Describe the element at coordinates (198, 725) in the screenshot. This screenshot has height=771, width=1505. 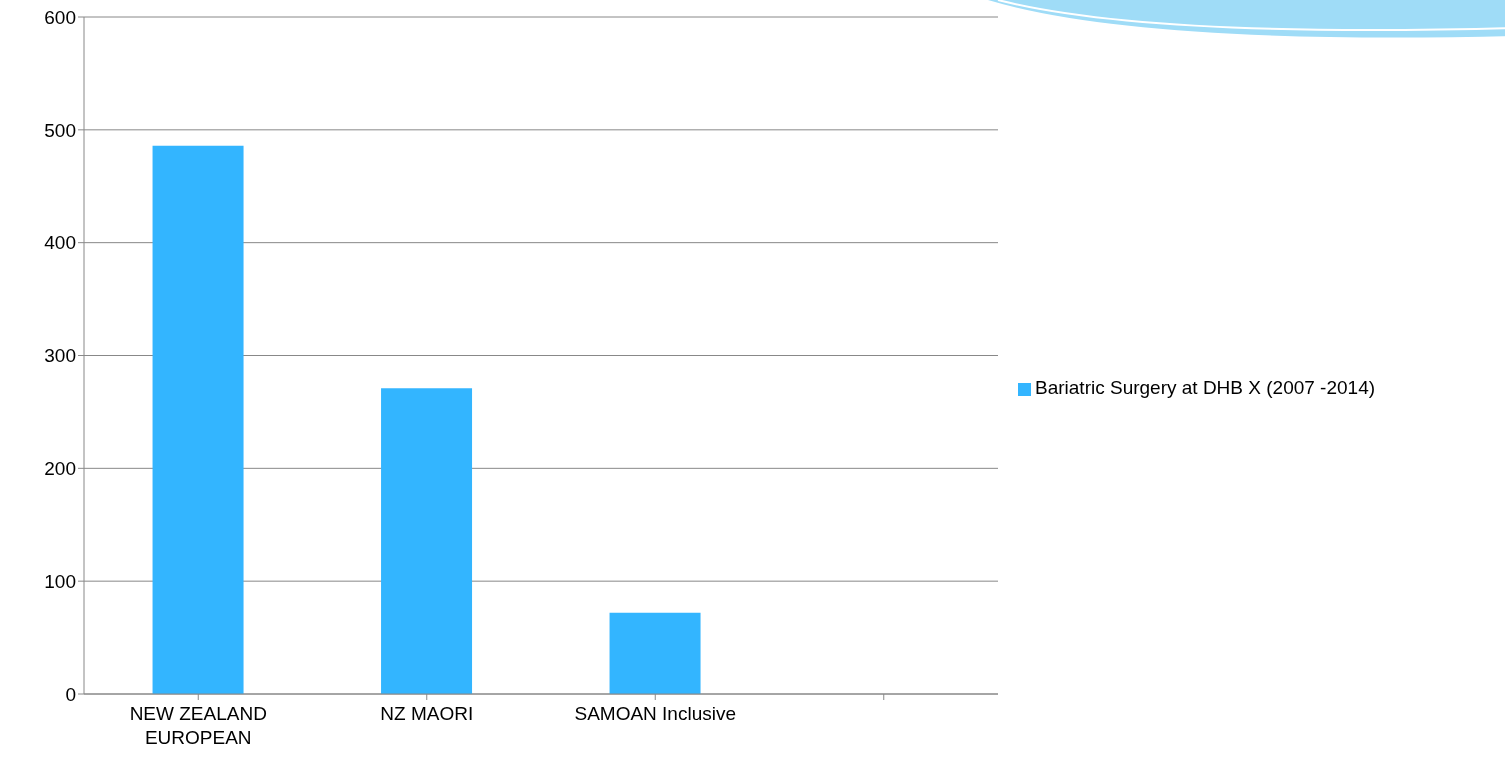
I see `x-tick-label: NEW ZEALAND EUROPEAN` at that location.